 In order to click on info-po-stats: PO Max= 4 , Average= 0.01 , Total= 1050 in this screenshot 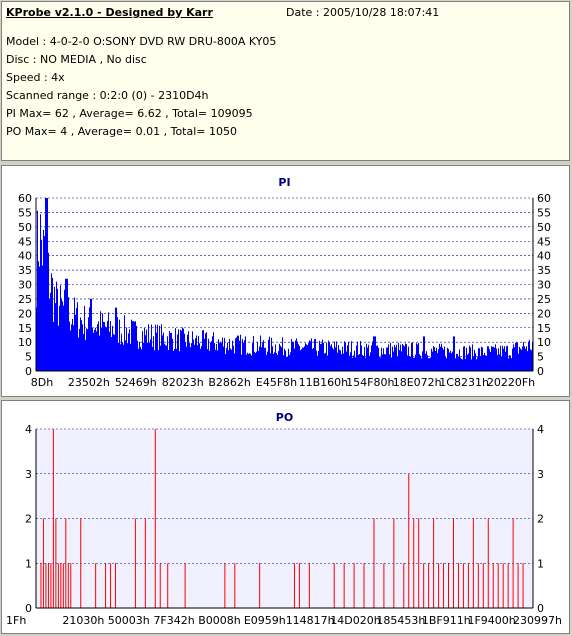, I will do `click(121, 131)`.